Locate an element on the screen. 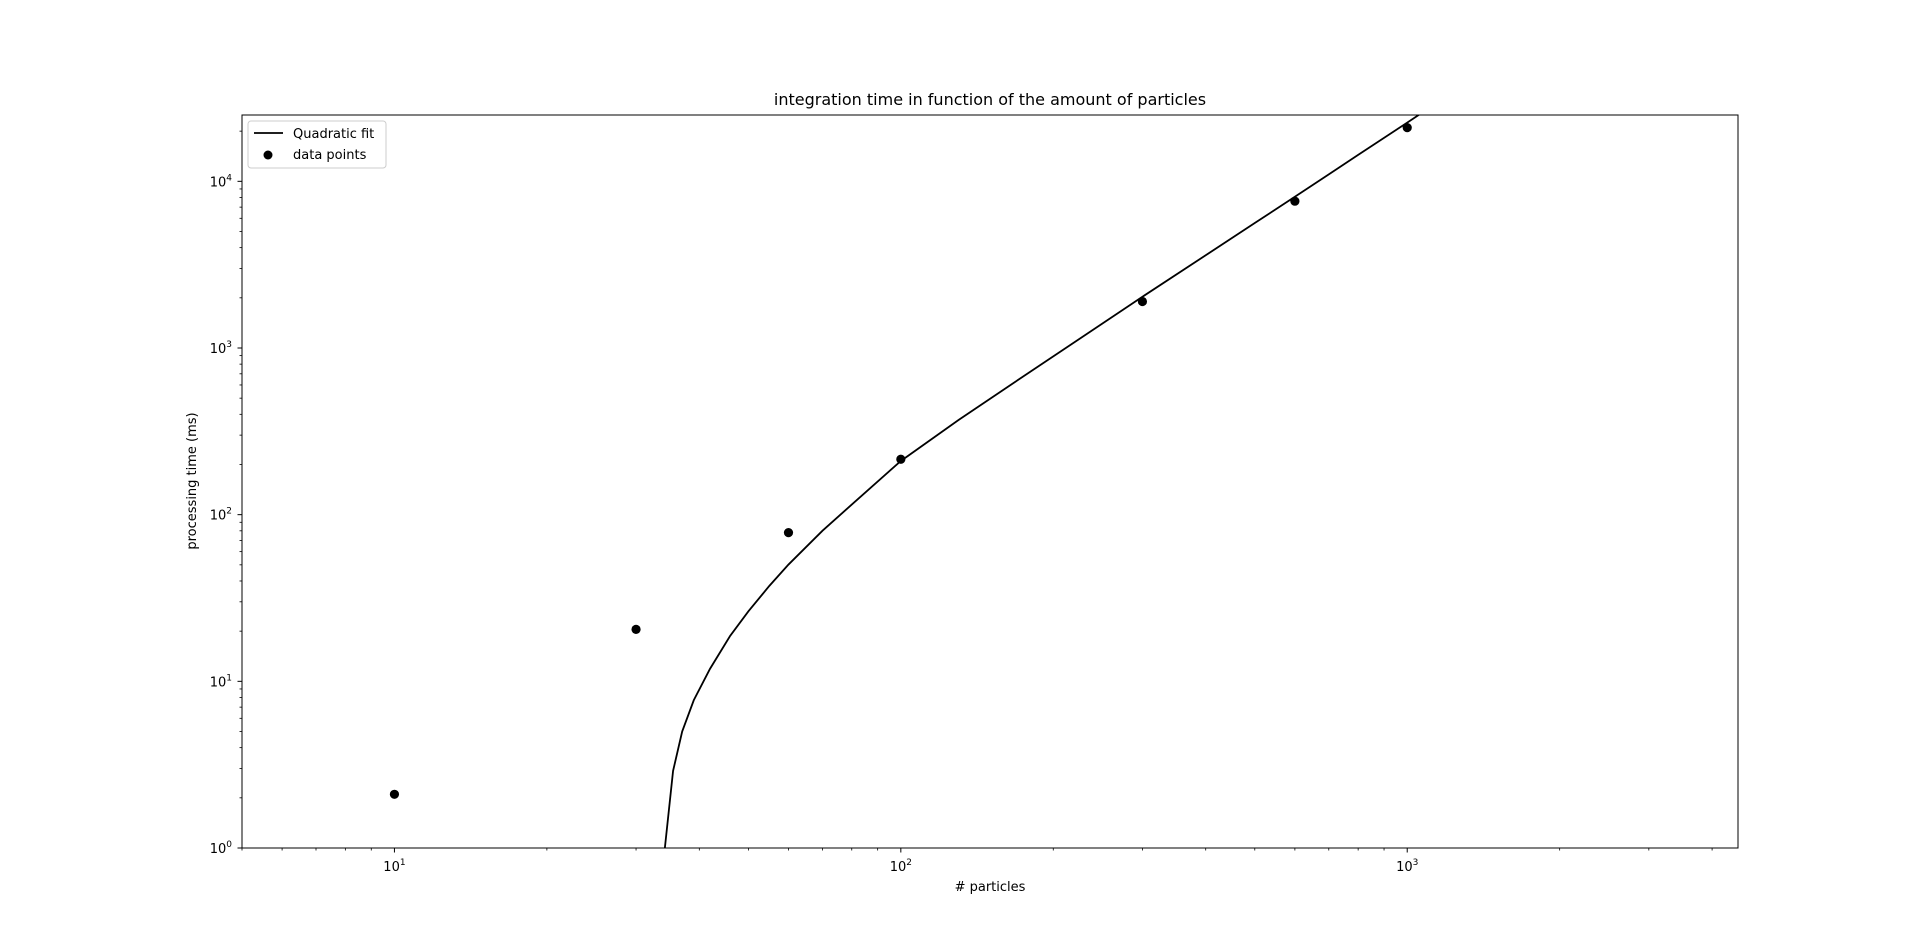 The width and height of the screenshot is (1920, 946). y-tick-label: 10¹ is located at coordinates (221, 681).